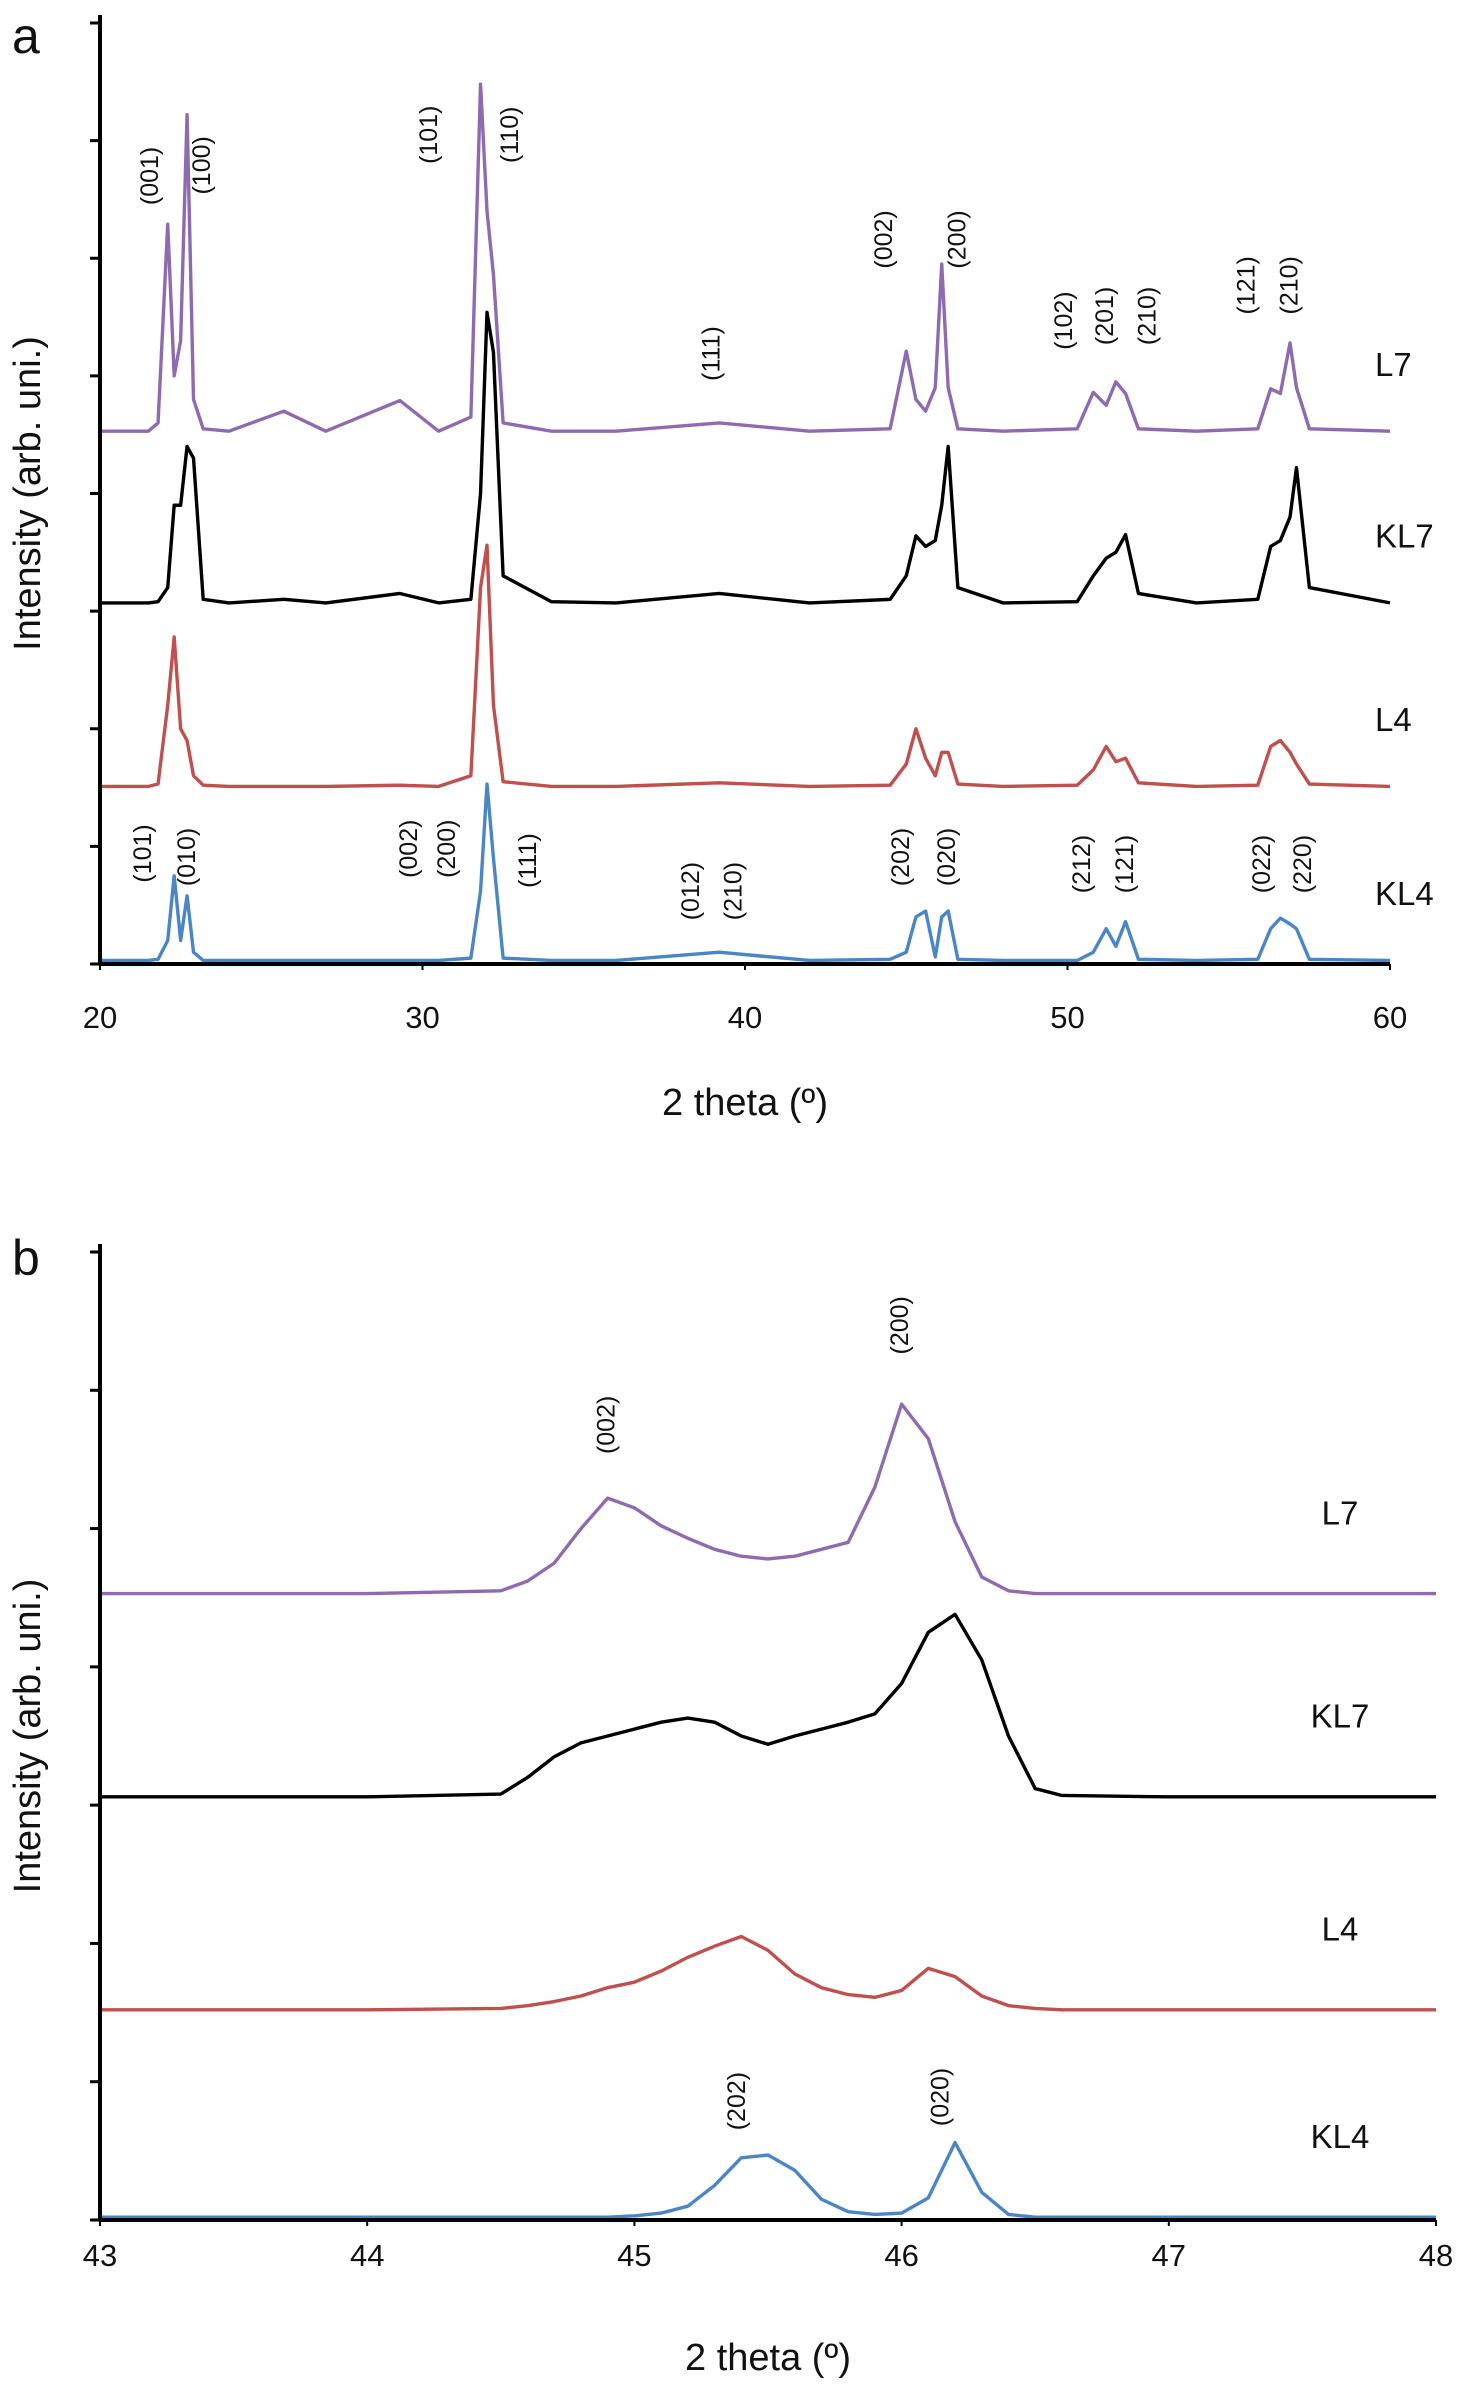  Describe the element at coordinates (1067, 1017) in the screenshot. I see `x-tick-label: 50` at that location.